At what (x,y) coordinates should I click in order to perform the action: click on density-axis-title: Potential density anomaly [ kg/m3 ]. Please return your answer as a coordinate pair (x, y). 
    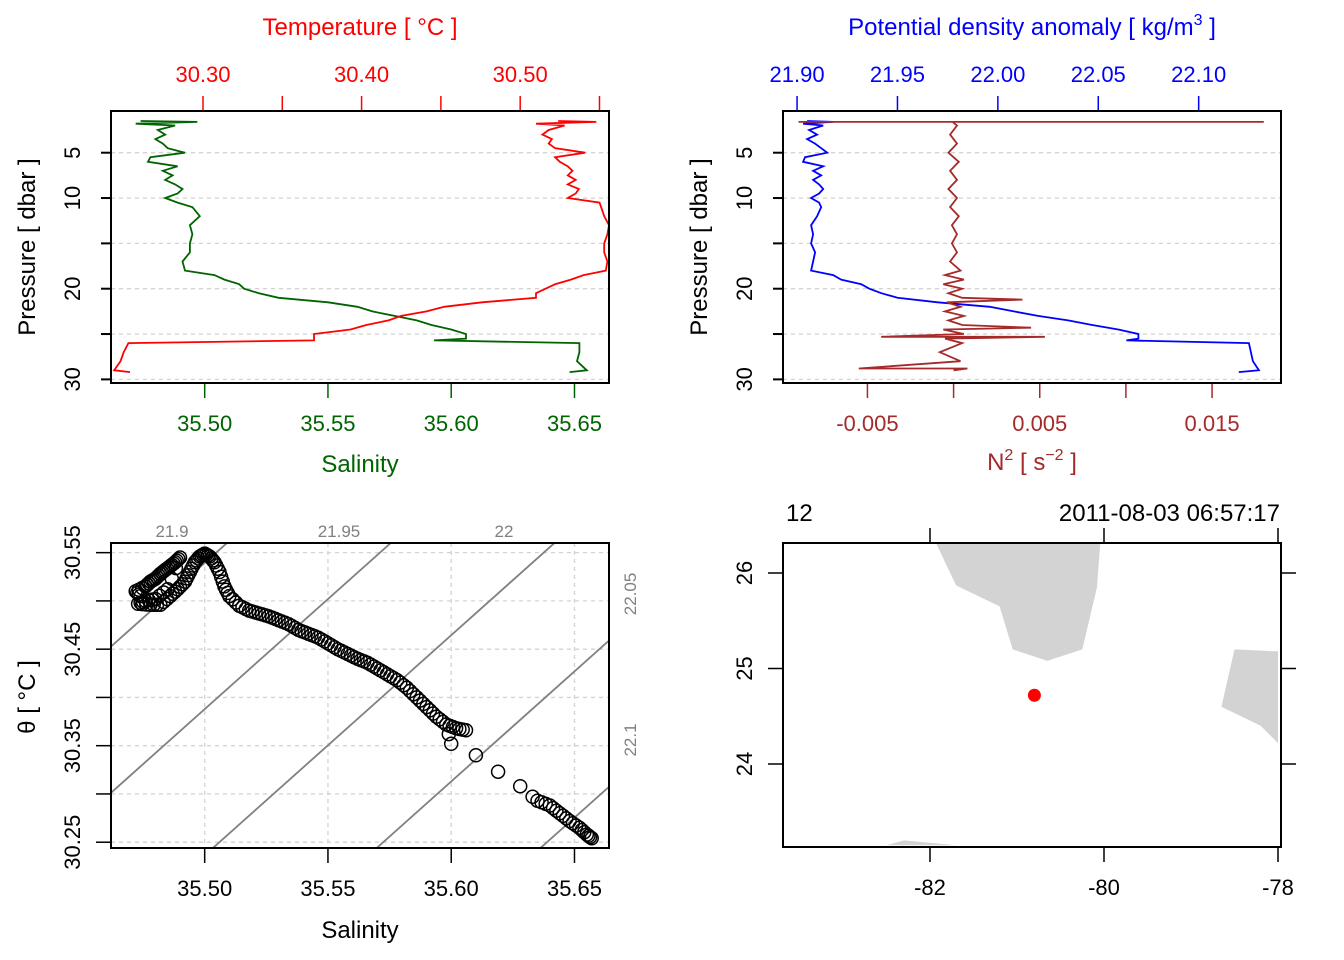
    Looking at the image, I should click on (1032, 26).